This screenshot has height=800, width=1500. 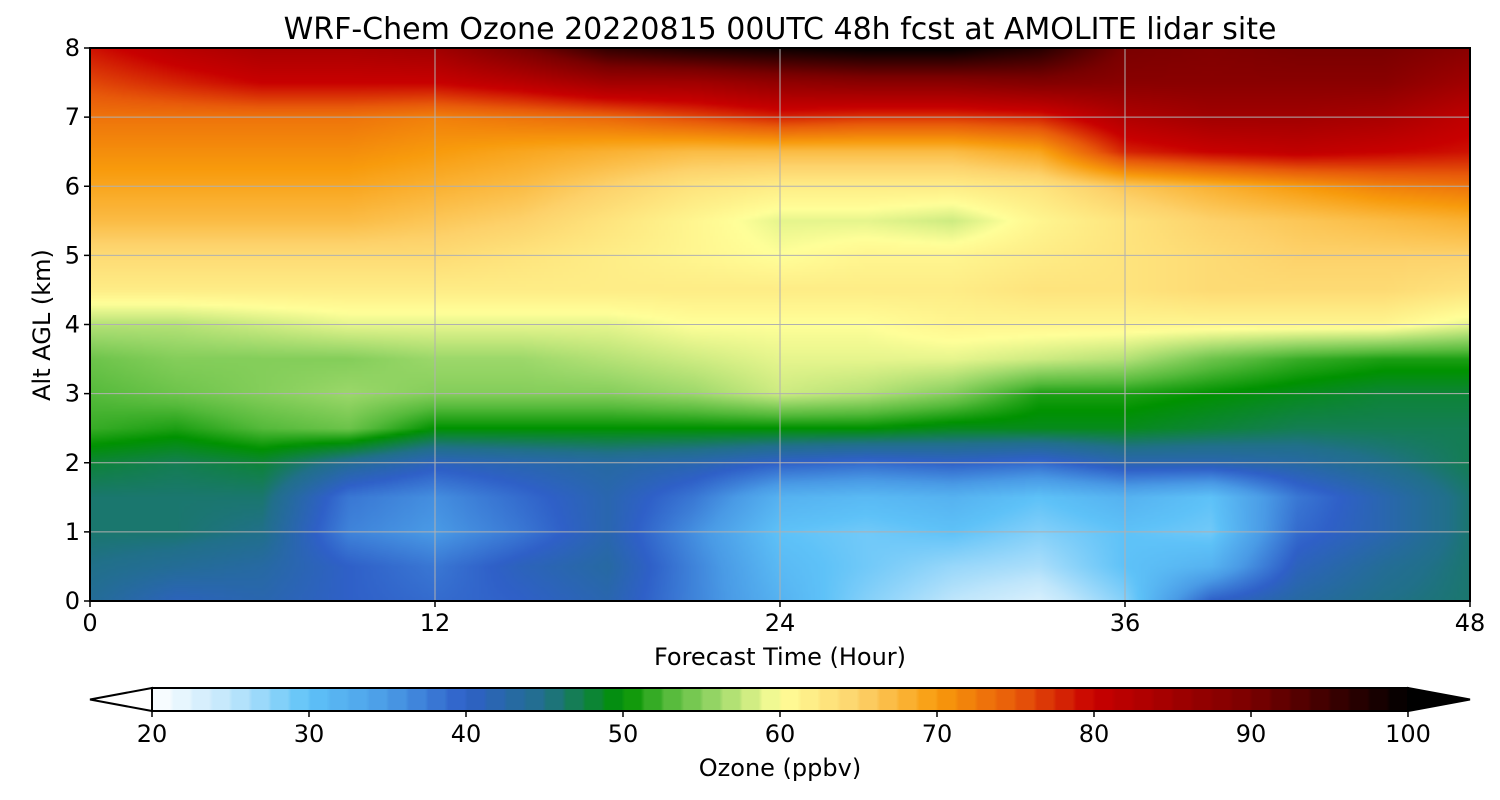 What do you see at coordinates (72, 48) in the screenshot?
I see `y-tick-label: 8` at bounding box center [72, 48].